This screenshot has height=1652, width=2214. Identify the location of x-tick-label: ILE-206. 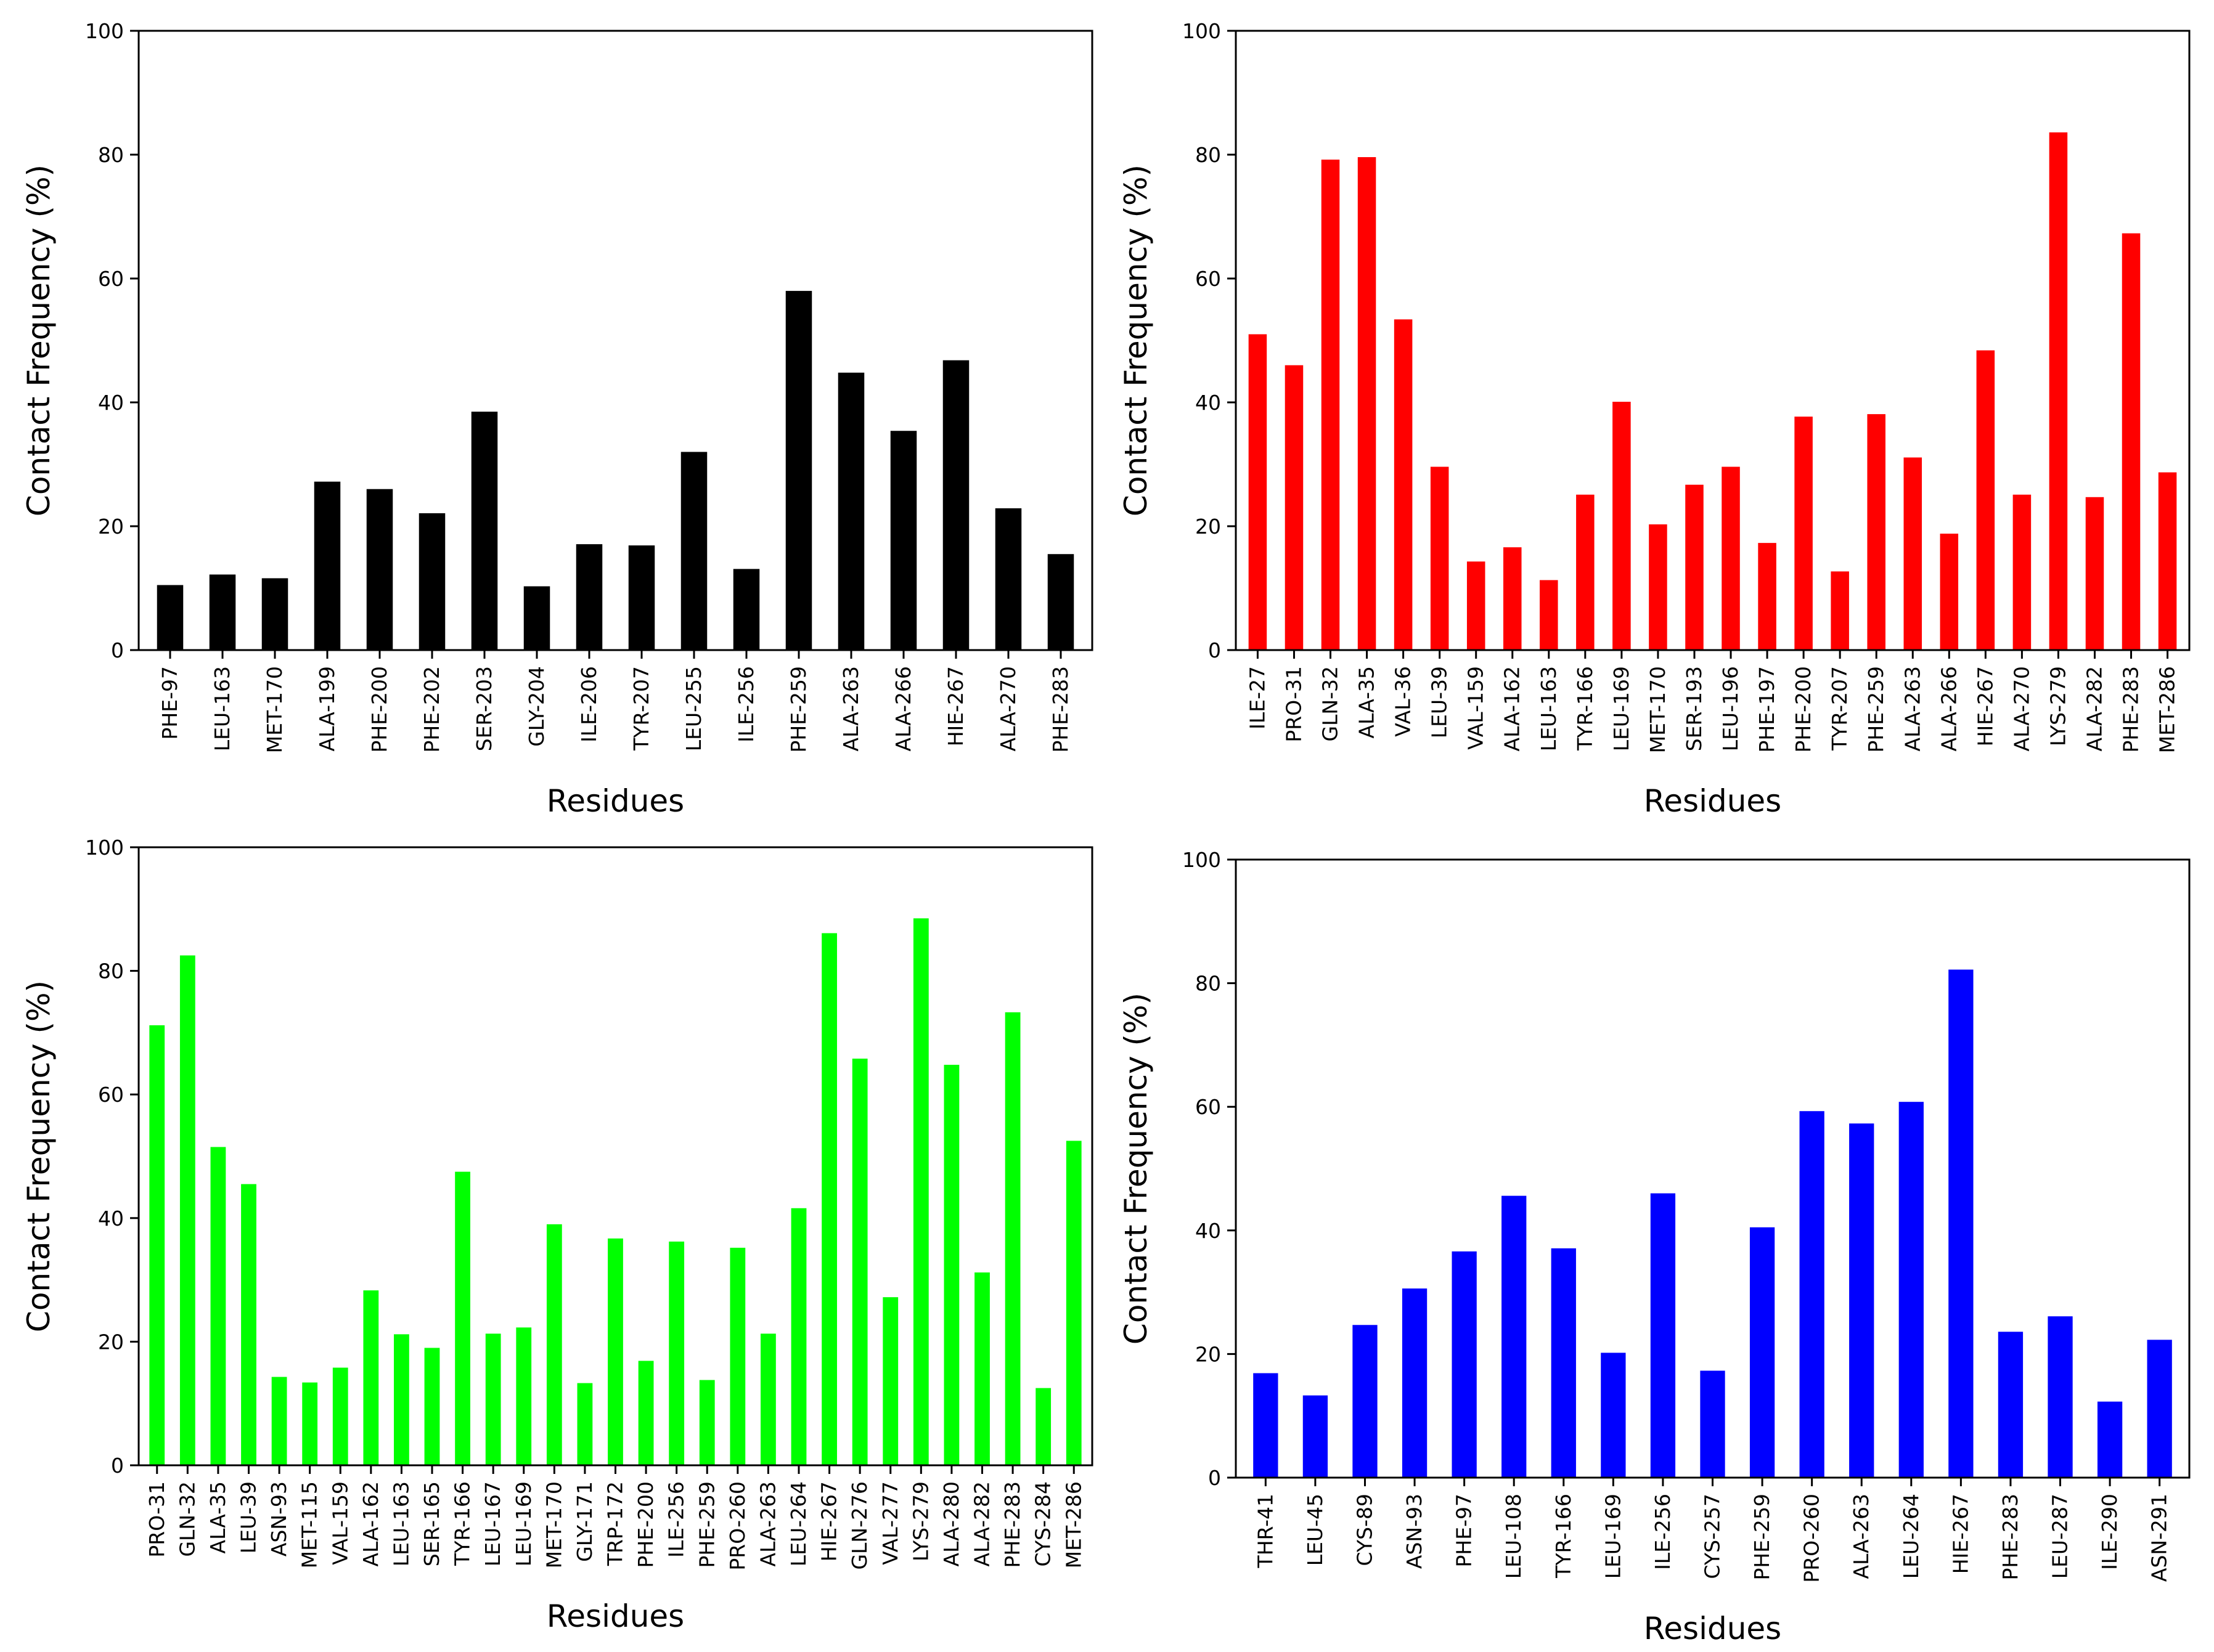
(589, 704).